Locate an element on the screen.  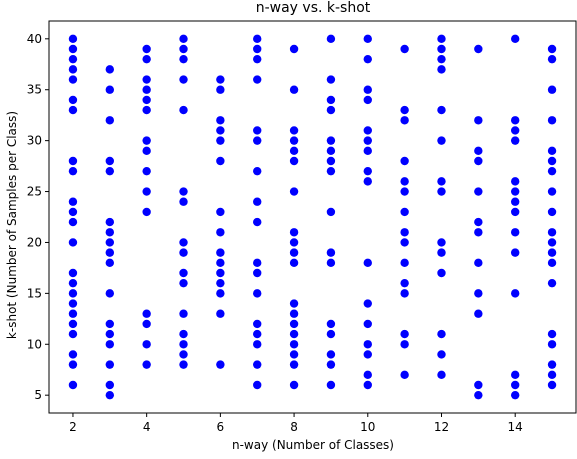
x-tick-label: 4 is located at coordinates (147, 427).